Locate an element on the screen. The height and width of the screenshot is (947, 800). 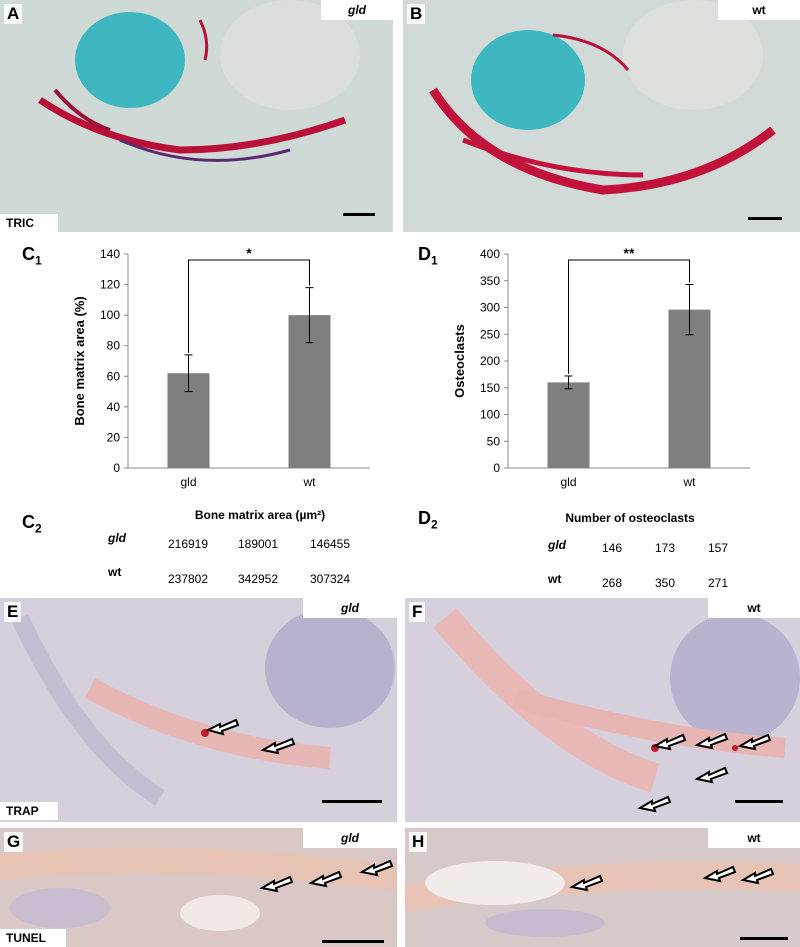
panel-c1-label: C1 is located at coordinates (32, 256).